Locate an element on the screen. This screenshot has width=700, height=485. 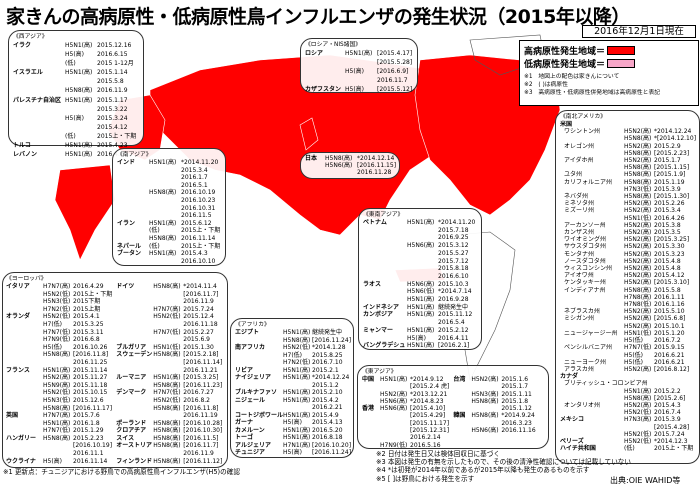
outbreak-date: *2013.12.21 is located at coordinates (429, 394).